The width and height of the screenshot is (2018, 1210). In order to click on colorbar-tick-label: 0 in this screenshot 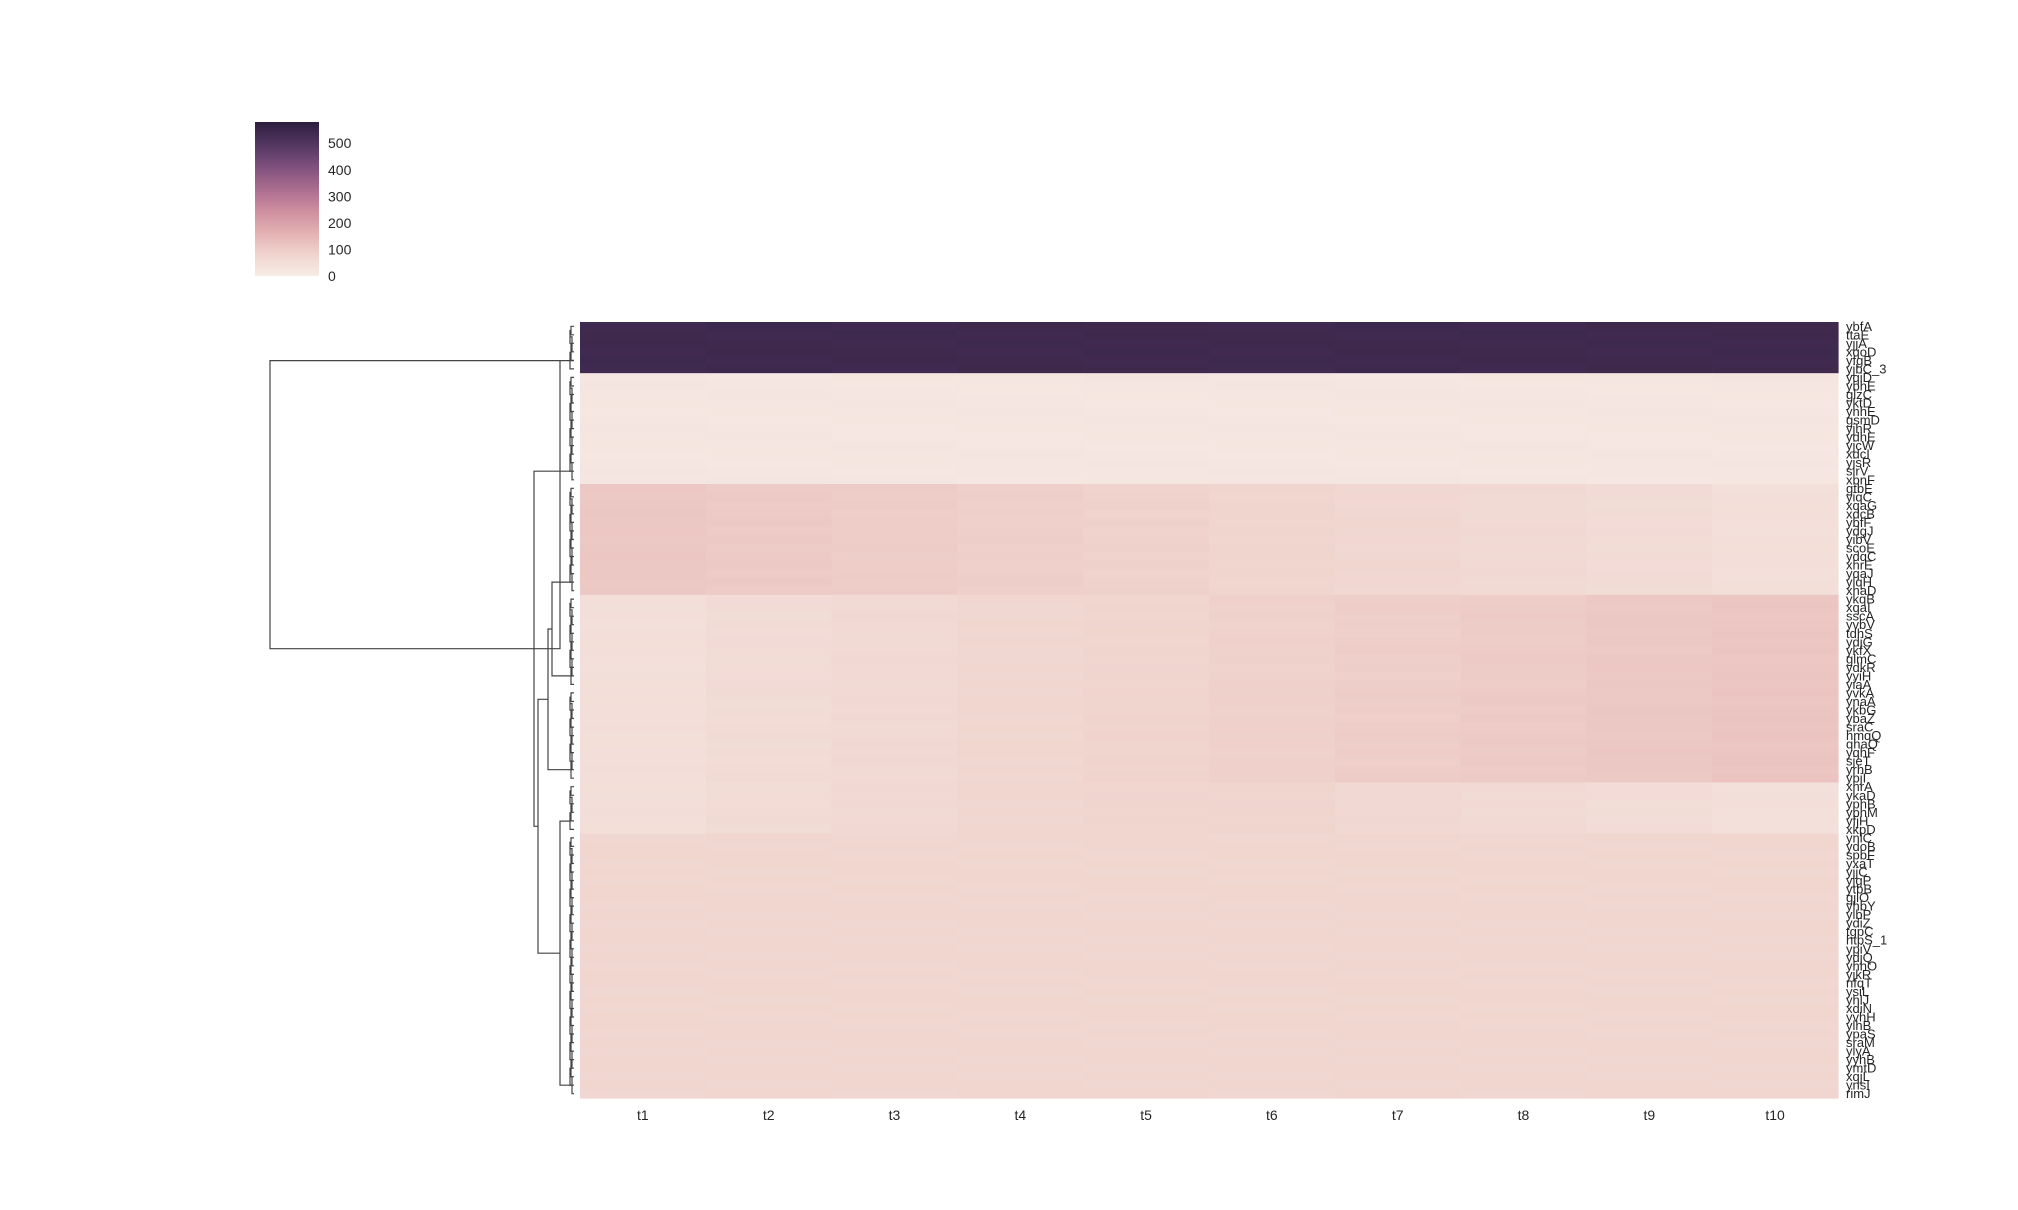, I will do `click(332, 276)`.